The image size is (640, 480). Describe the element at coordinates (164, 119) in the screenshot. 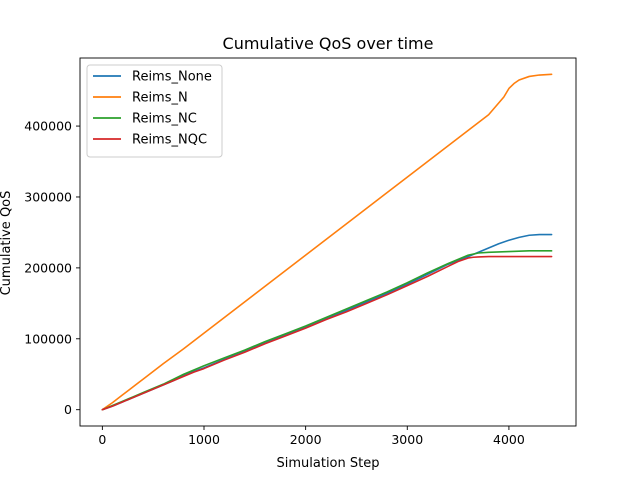

I see `legend-label: Reims_NC` at that location.